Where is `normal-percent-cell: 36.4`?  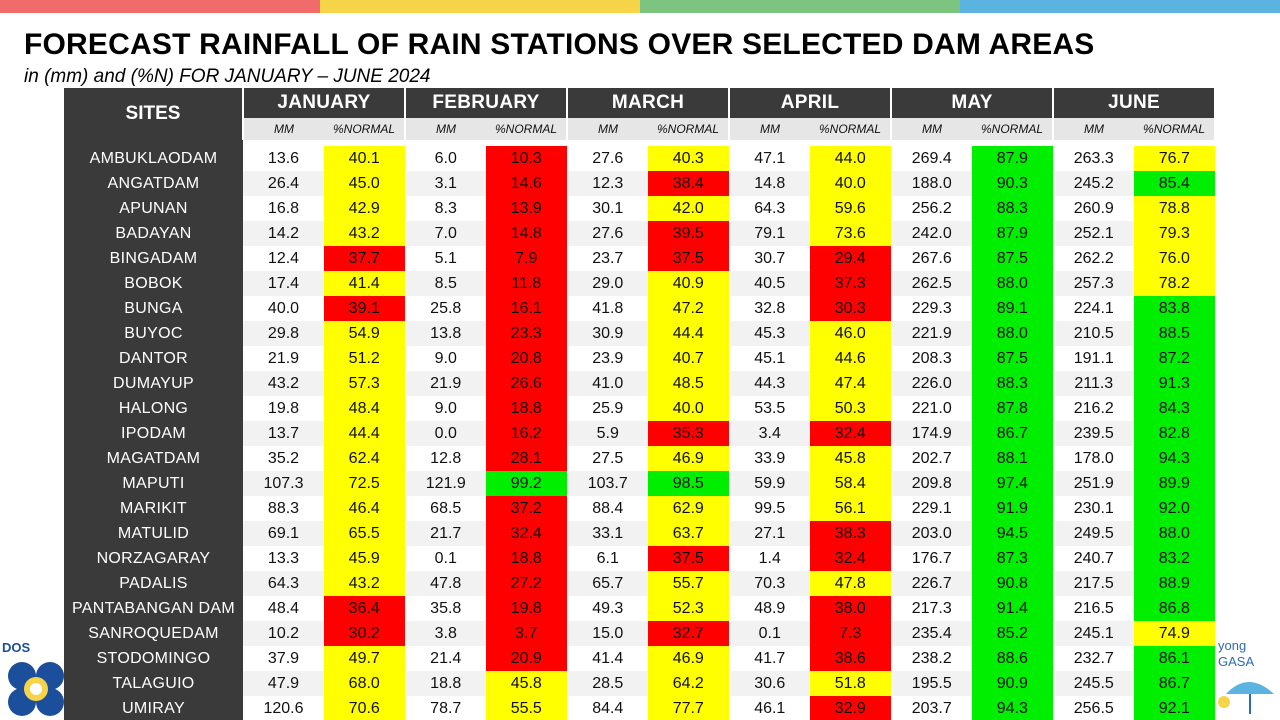 normal-percent-cell: 36.4 is located at coordinates (365, 608).